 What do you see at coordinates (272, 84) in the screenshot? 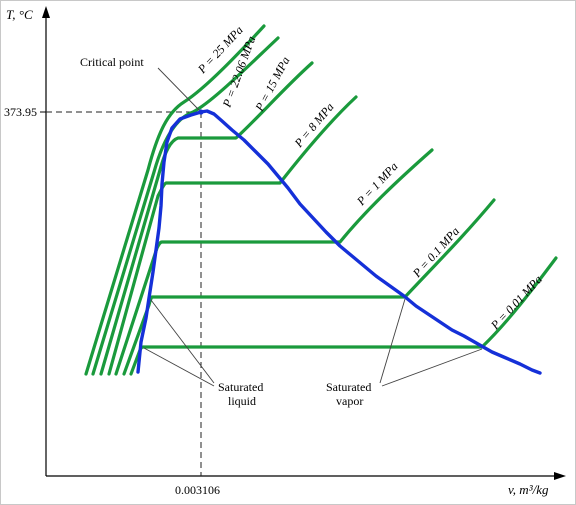
I see `isobar-label-15mpa: P = 15 MPa` at bounding box center [272, 84].